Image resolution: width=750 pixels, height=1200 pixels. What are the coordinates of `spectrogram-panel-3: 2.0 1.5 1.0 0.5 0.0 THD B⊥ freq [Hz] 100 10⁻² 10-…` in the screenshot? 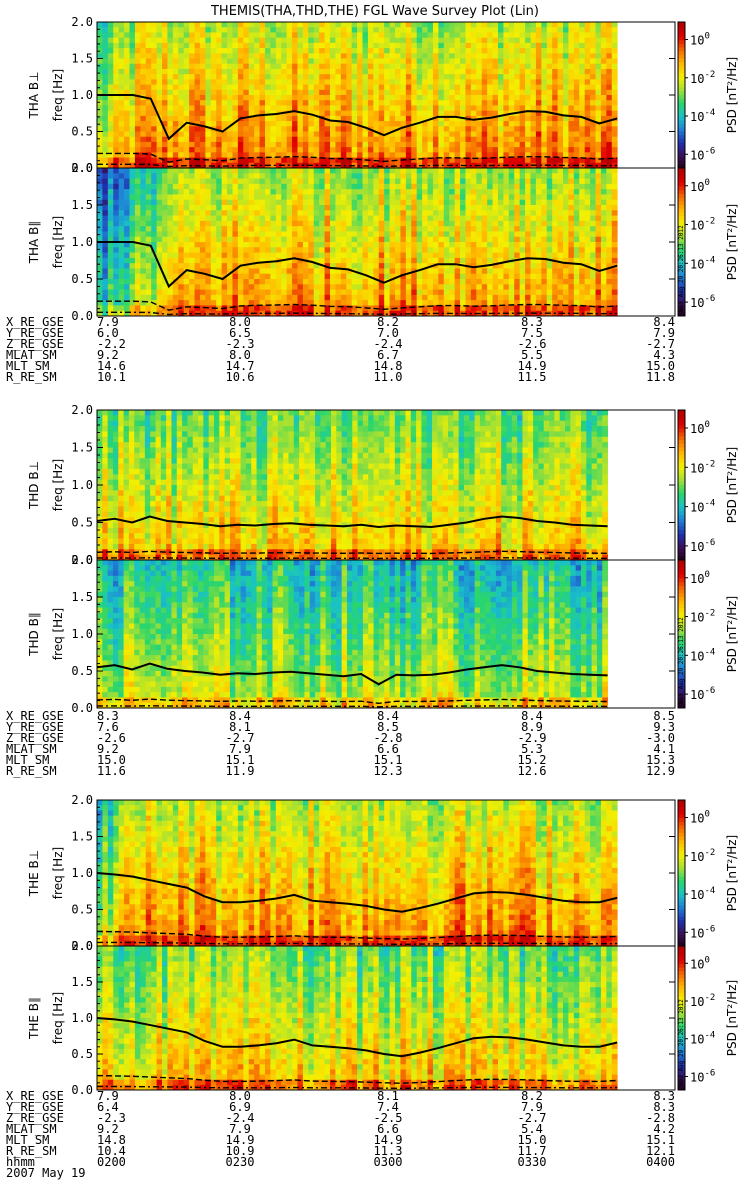 It's located at (383, 485).